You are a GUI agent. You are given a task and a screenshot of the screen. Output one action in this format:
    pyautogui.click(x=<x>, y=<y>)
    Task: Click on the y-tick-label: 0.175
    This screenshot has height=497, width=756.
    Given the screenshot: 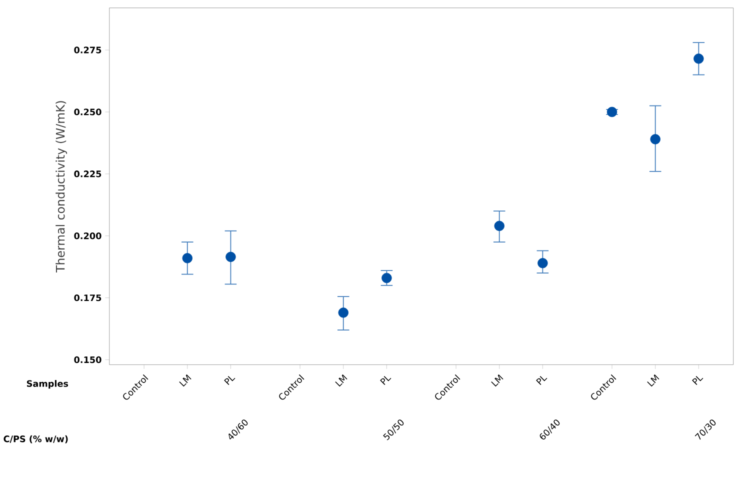 What is the action you would take?
    pyautogui.click(x=88, y=298)
    